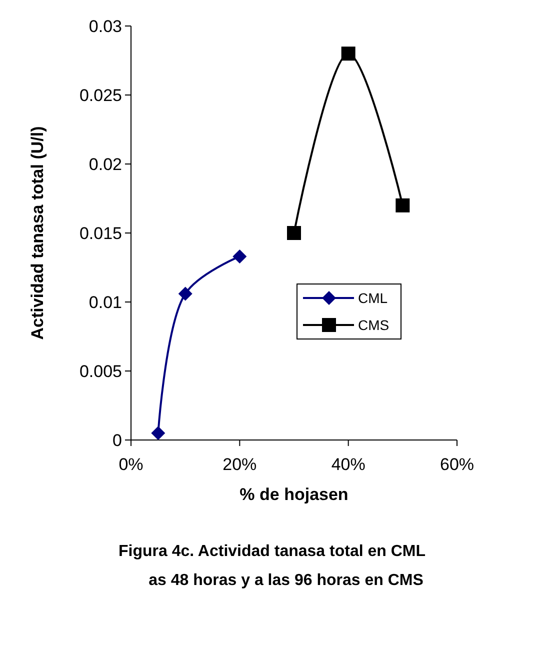 Image resolution: width=537 pixels, height=654 pixels. Describe the element at coordinates (374, 324) in the screenshot. I see `legend-label: CMS` at that location.